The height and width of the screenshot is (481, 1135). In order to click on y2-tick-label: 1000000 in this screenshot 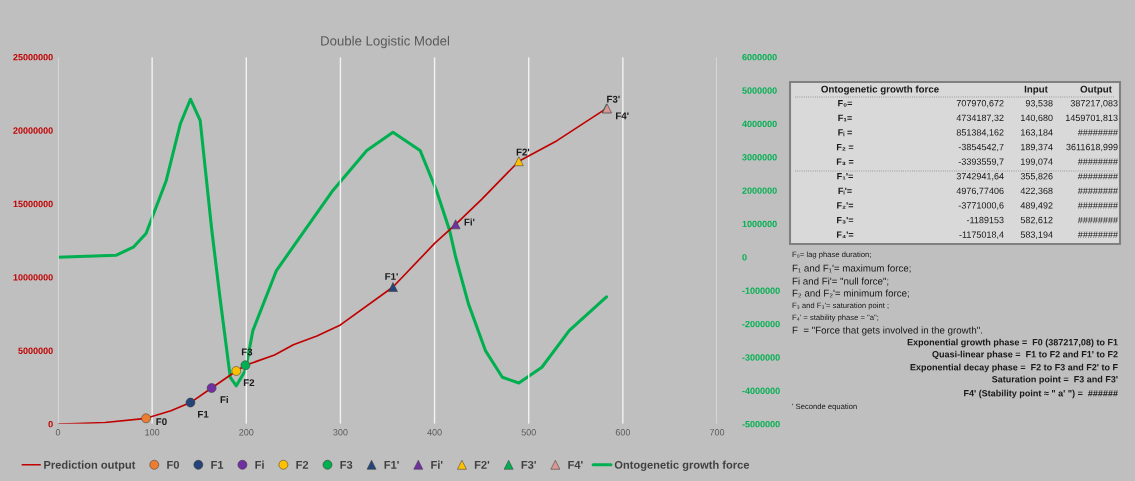, I will do `click(759, 224)`.